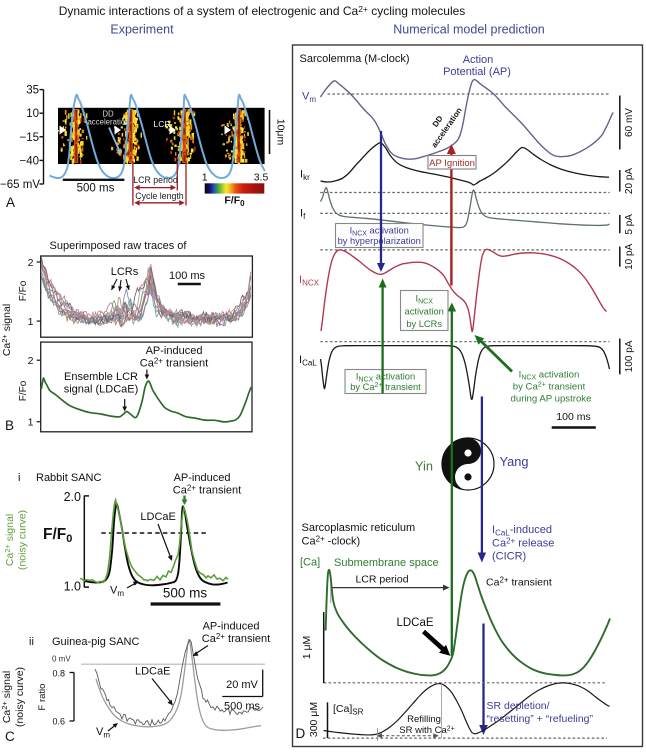  Describe the element at coordinates (10, 736) in the screenshot. I see `svg-text: C` at that location.